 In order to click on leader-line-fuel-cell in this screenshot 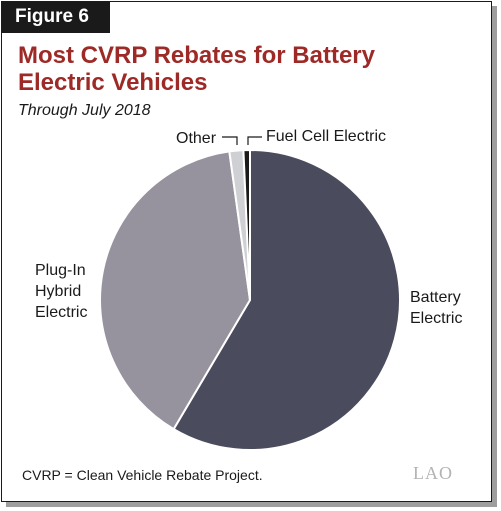, I will do `click(254, 140)`.